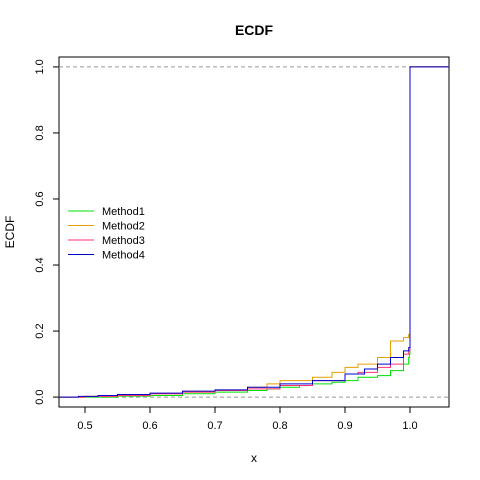 The image size is (480, 480). Describe the element at coordinates (40, 396) in the screenshot. I see `y-tick-label: 0.0` at that location.